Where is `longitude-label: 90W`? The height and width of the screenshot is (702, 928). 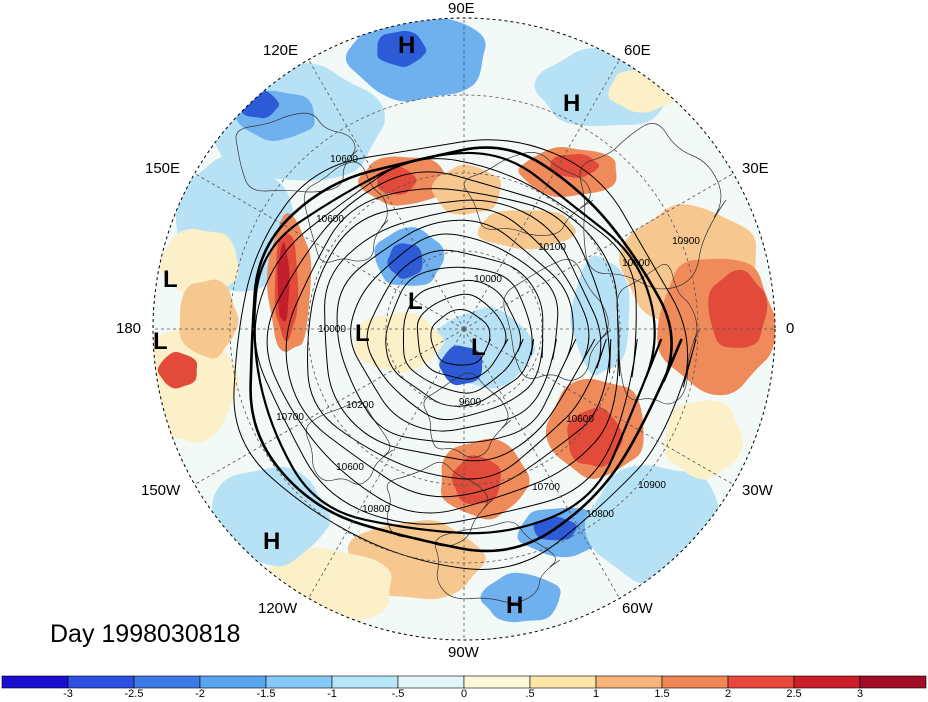 longitude-label: 90W is located at coordinates (463, 652).